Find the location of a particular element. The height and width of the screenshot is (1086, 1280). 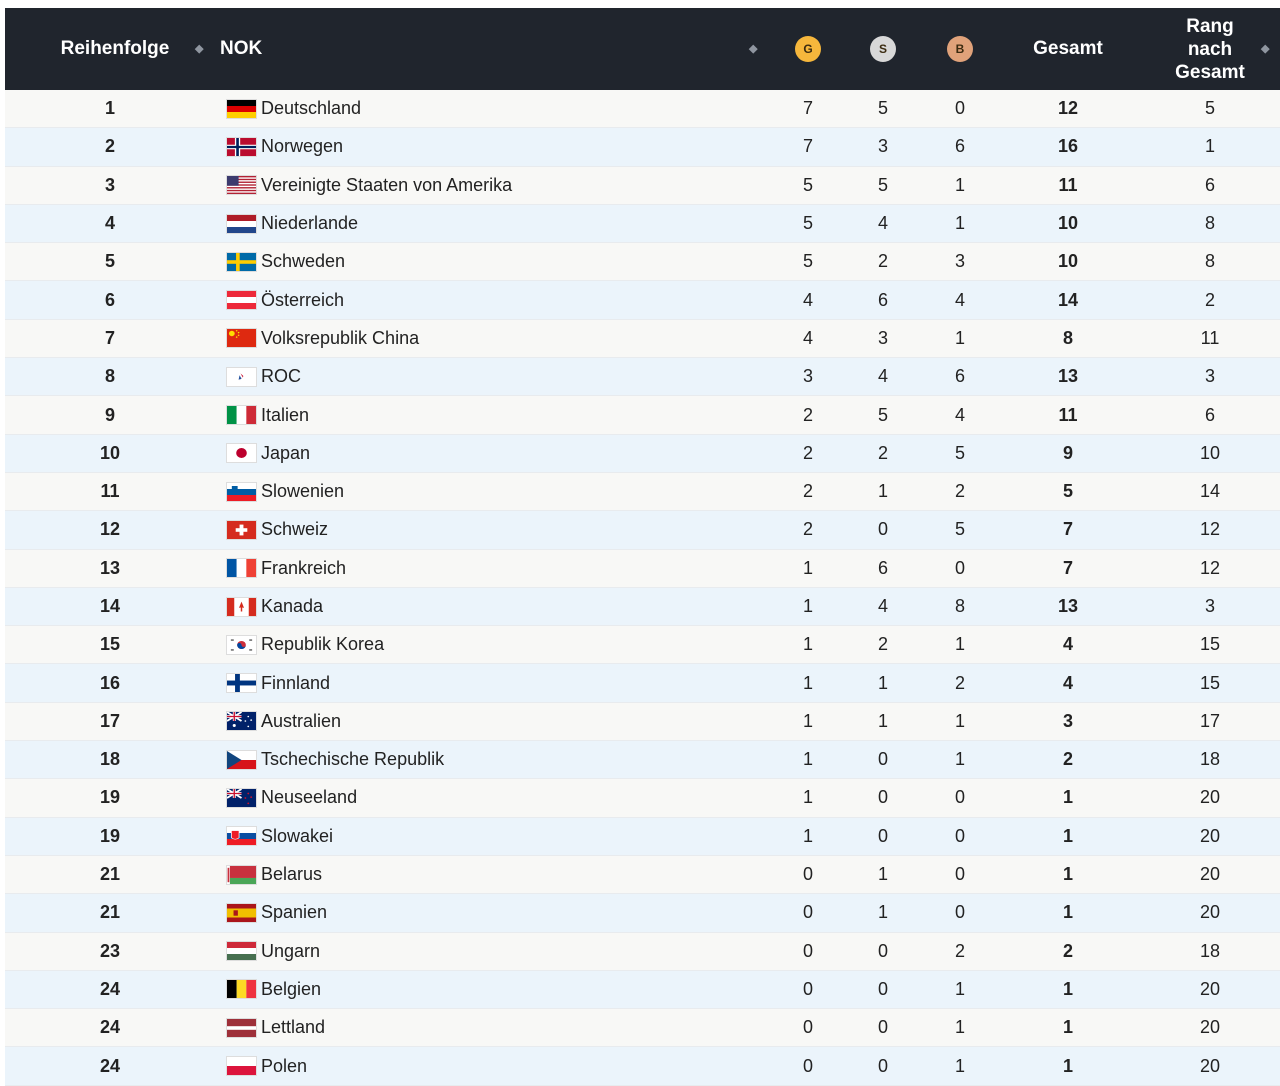

usa-flag is located at coordinates (241, 185).